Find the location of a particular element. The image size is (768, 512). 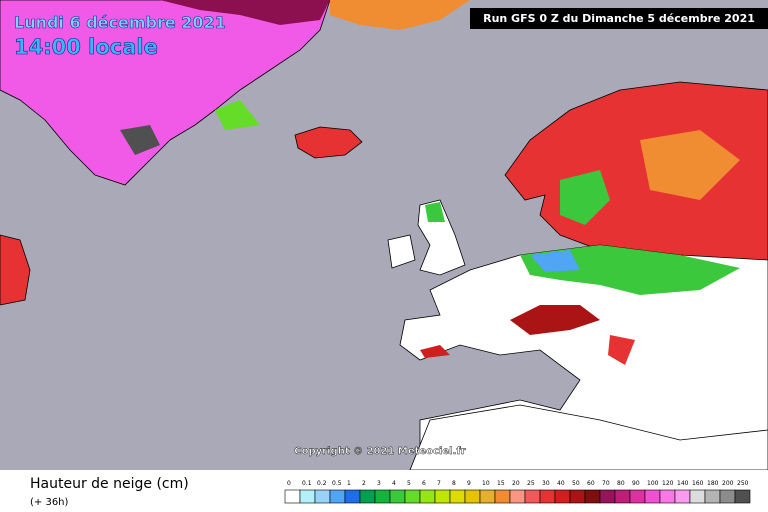

legend-label: 4 is located at coordinates (394, 483).